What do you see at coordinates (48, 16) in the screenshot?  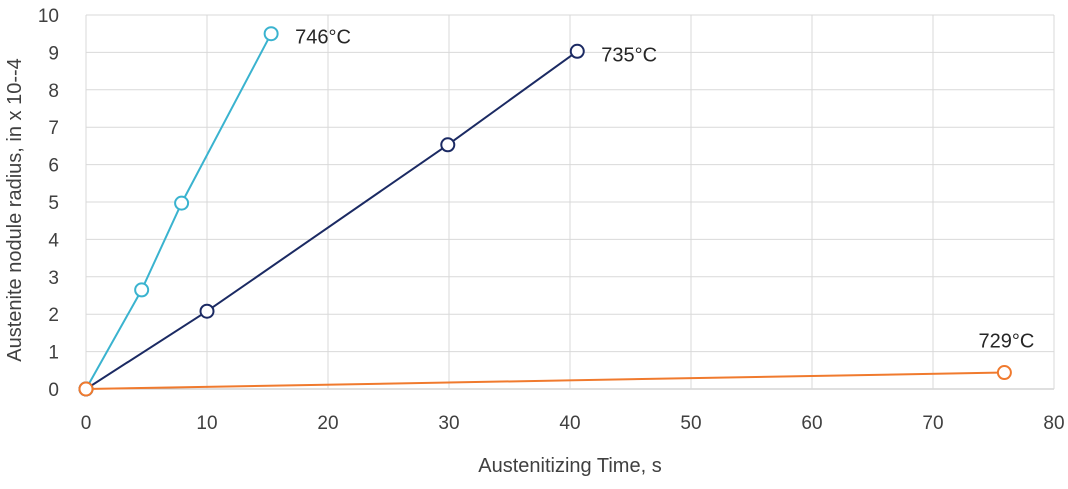 I see `y-tick-label: 10` at bounding box center [48, 16].